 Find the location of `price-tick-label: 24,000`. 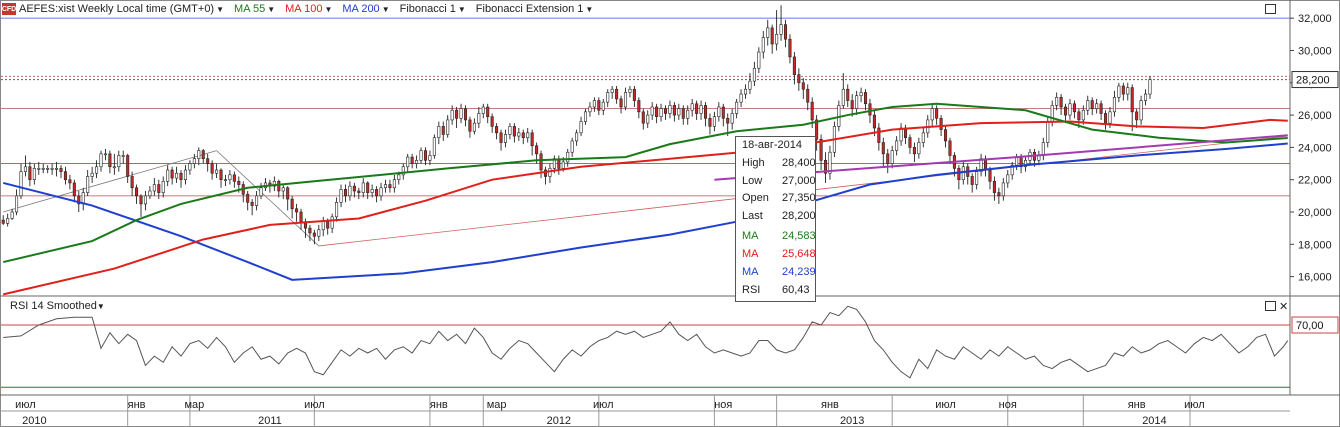

price-tick-label: 24,000 is located at coordinates (1315, 148).